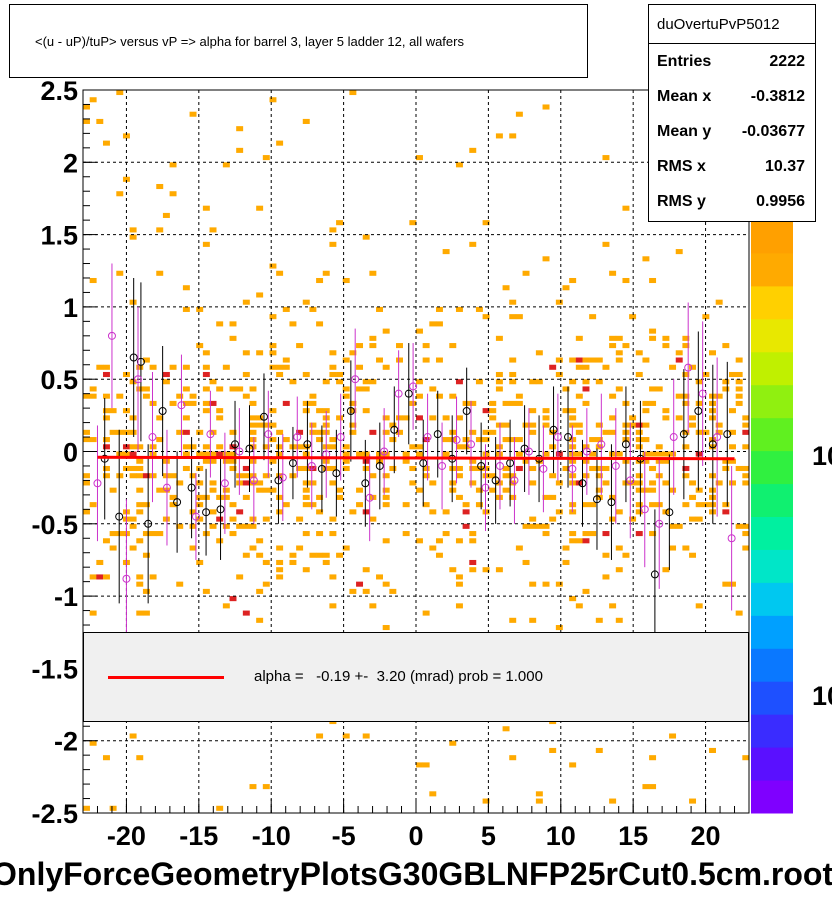  Describe the element at coordinates (59, 380) in the screenshot. I see `y-tick-label: 0.5` at that location.